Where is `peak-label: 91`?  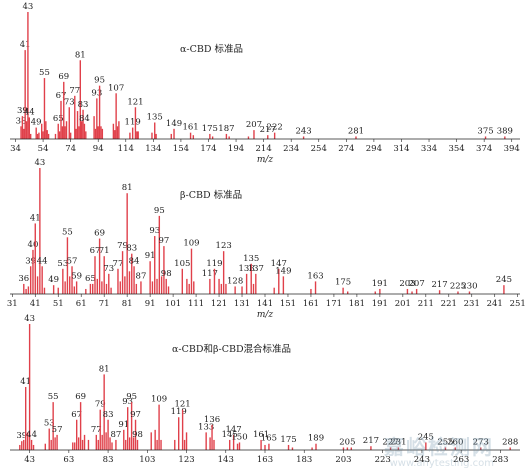
peak-label: 91 is located at coordinates (150, 256).